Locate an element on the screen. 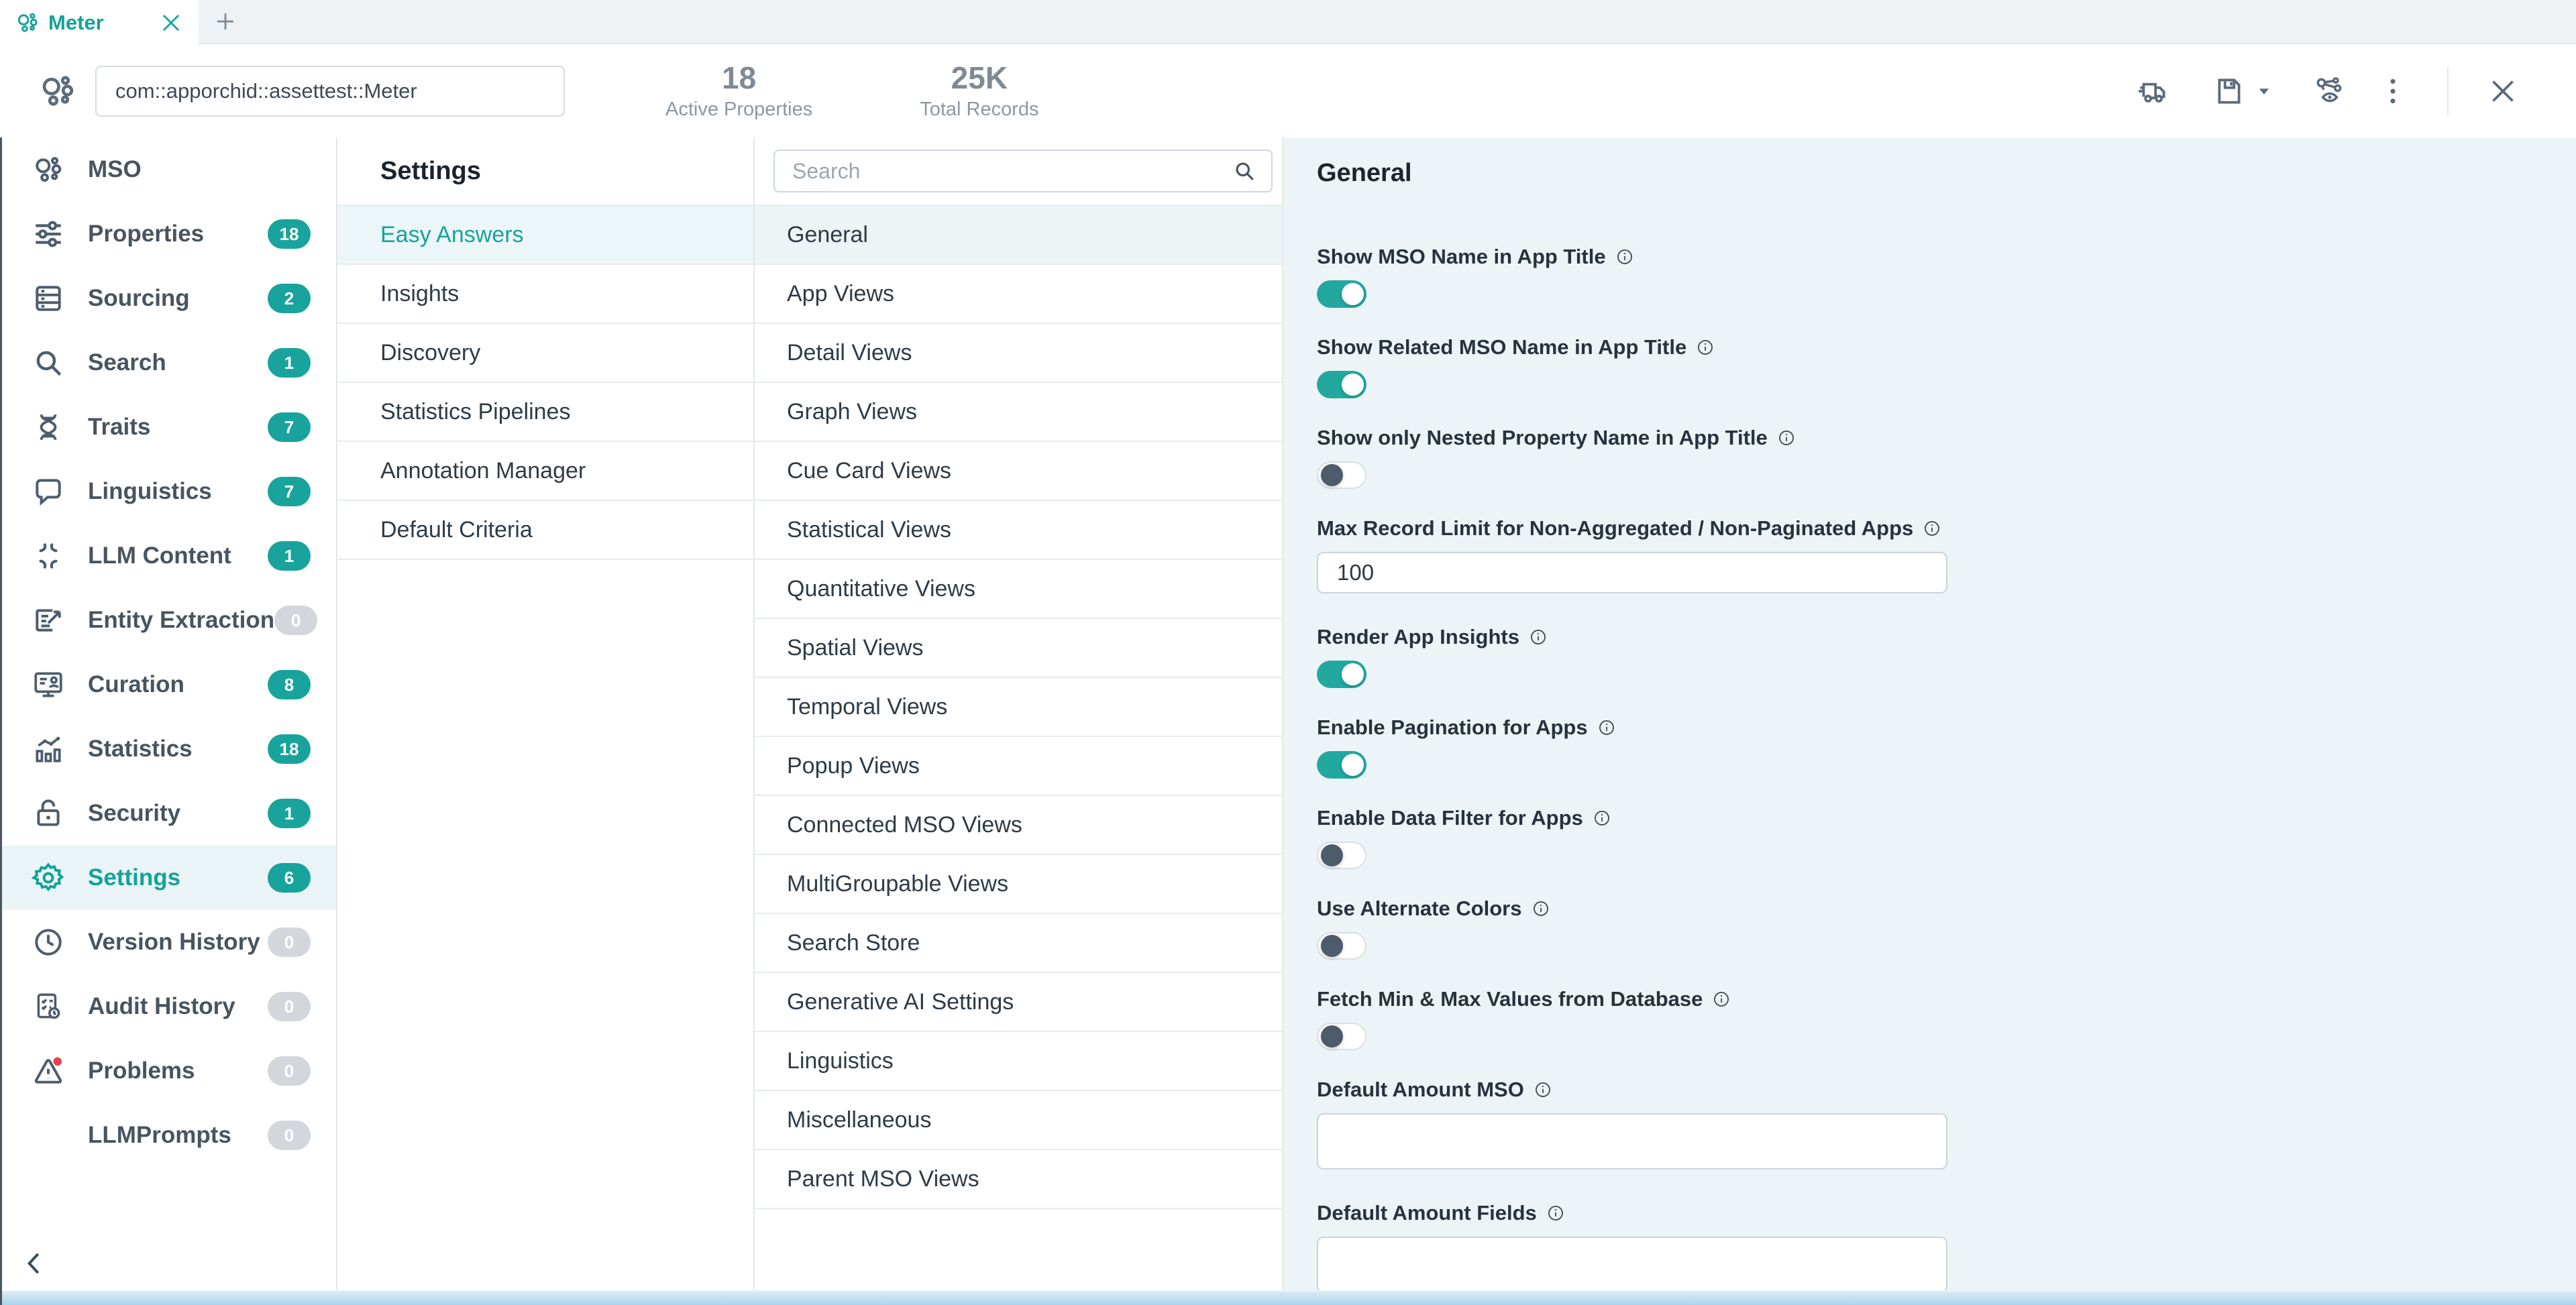 The width and height of the screenshot is (2576, 1305). views-item-parent-mso-views: Parent MSO Views is located at coordinates (1018, 1179).